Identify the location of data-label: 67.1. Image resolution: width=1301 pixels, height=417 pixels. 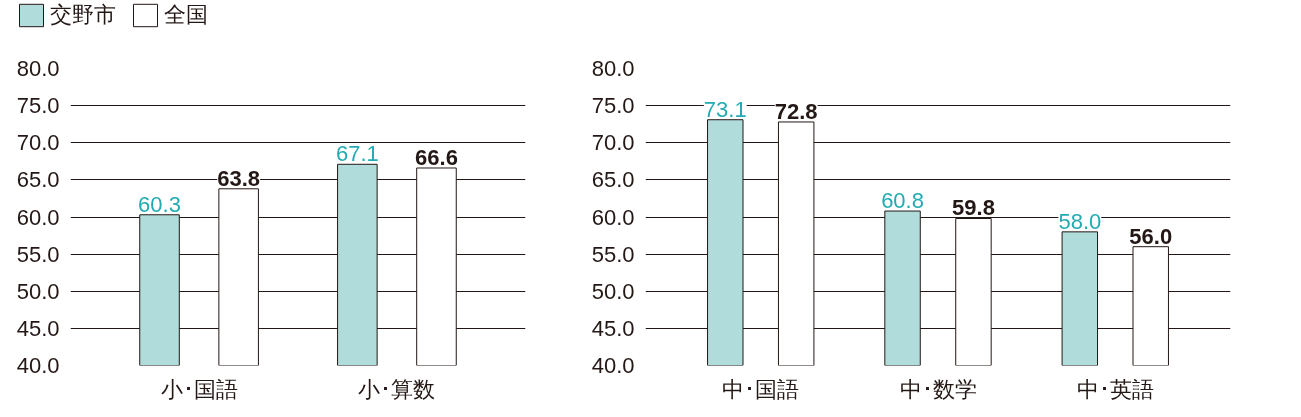
(357, 154).